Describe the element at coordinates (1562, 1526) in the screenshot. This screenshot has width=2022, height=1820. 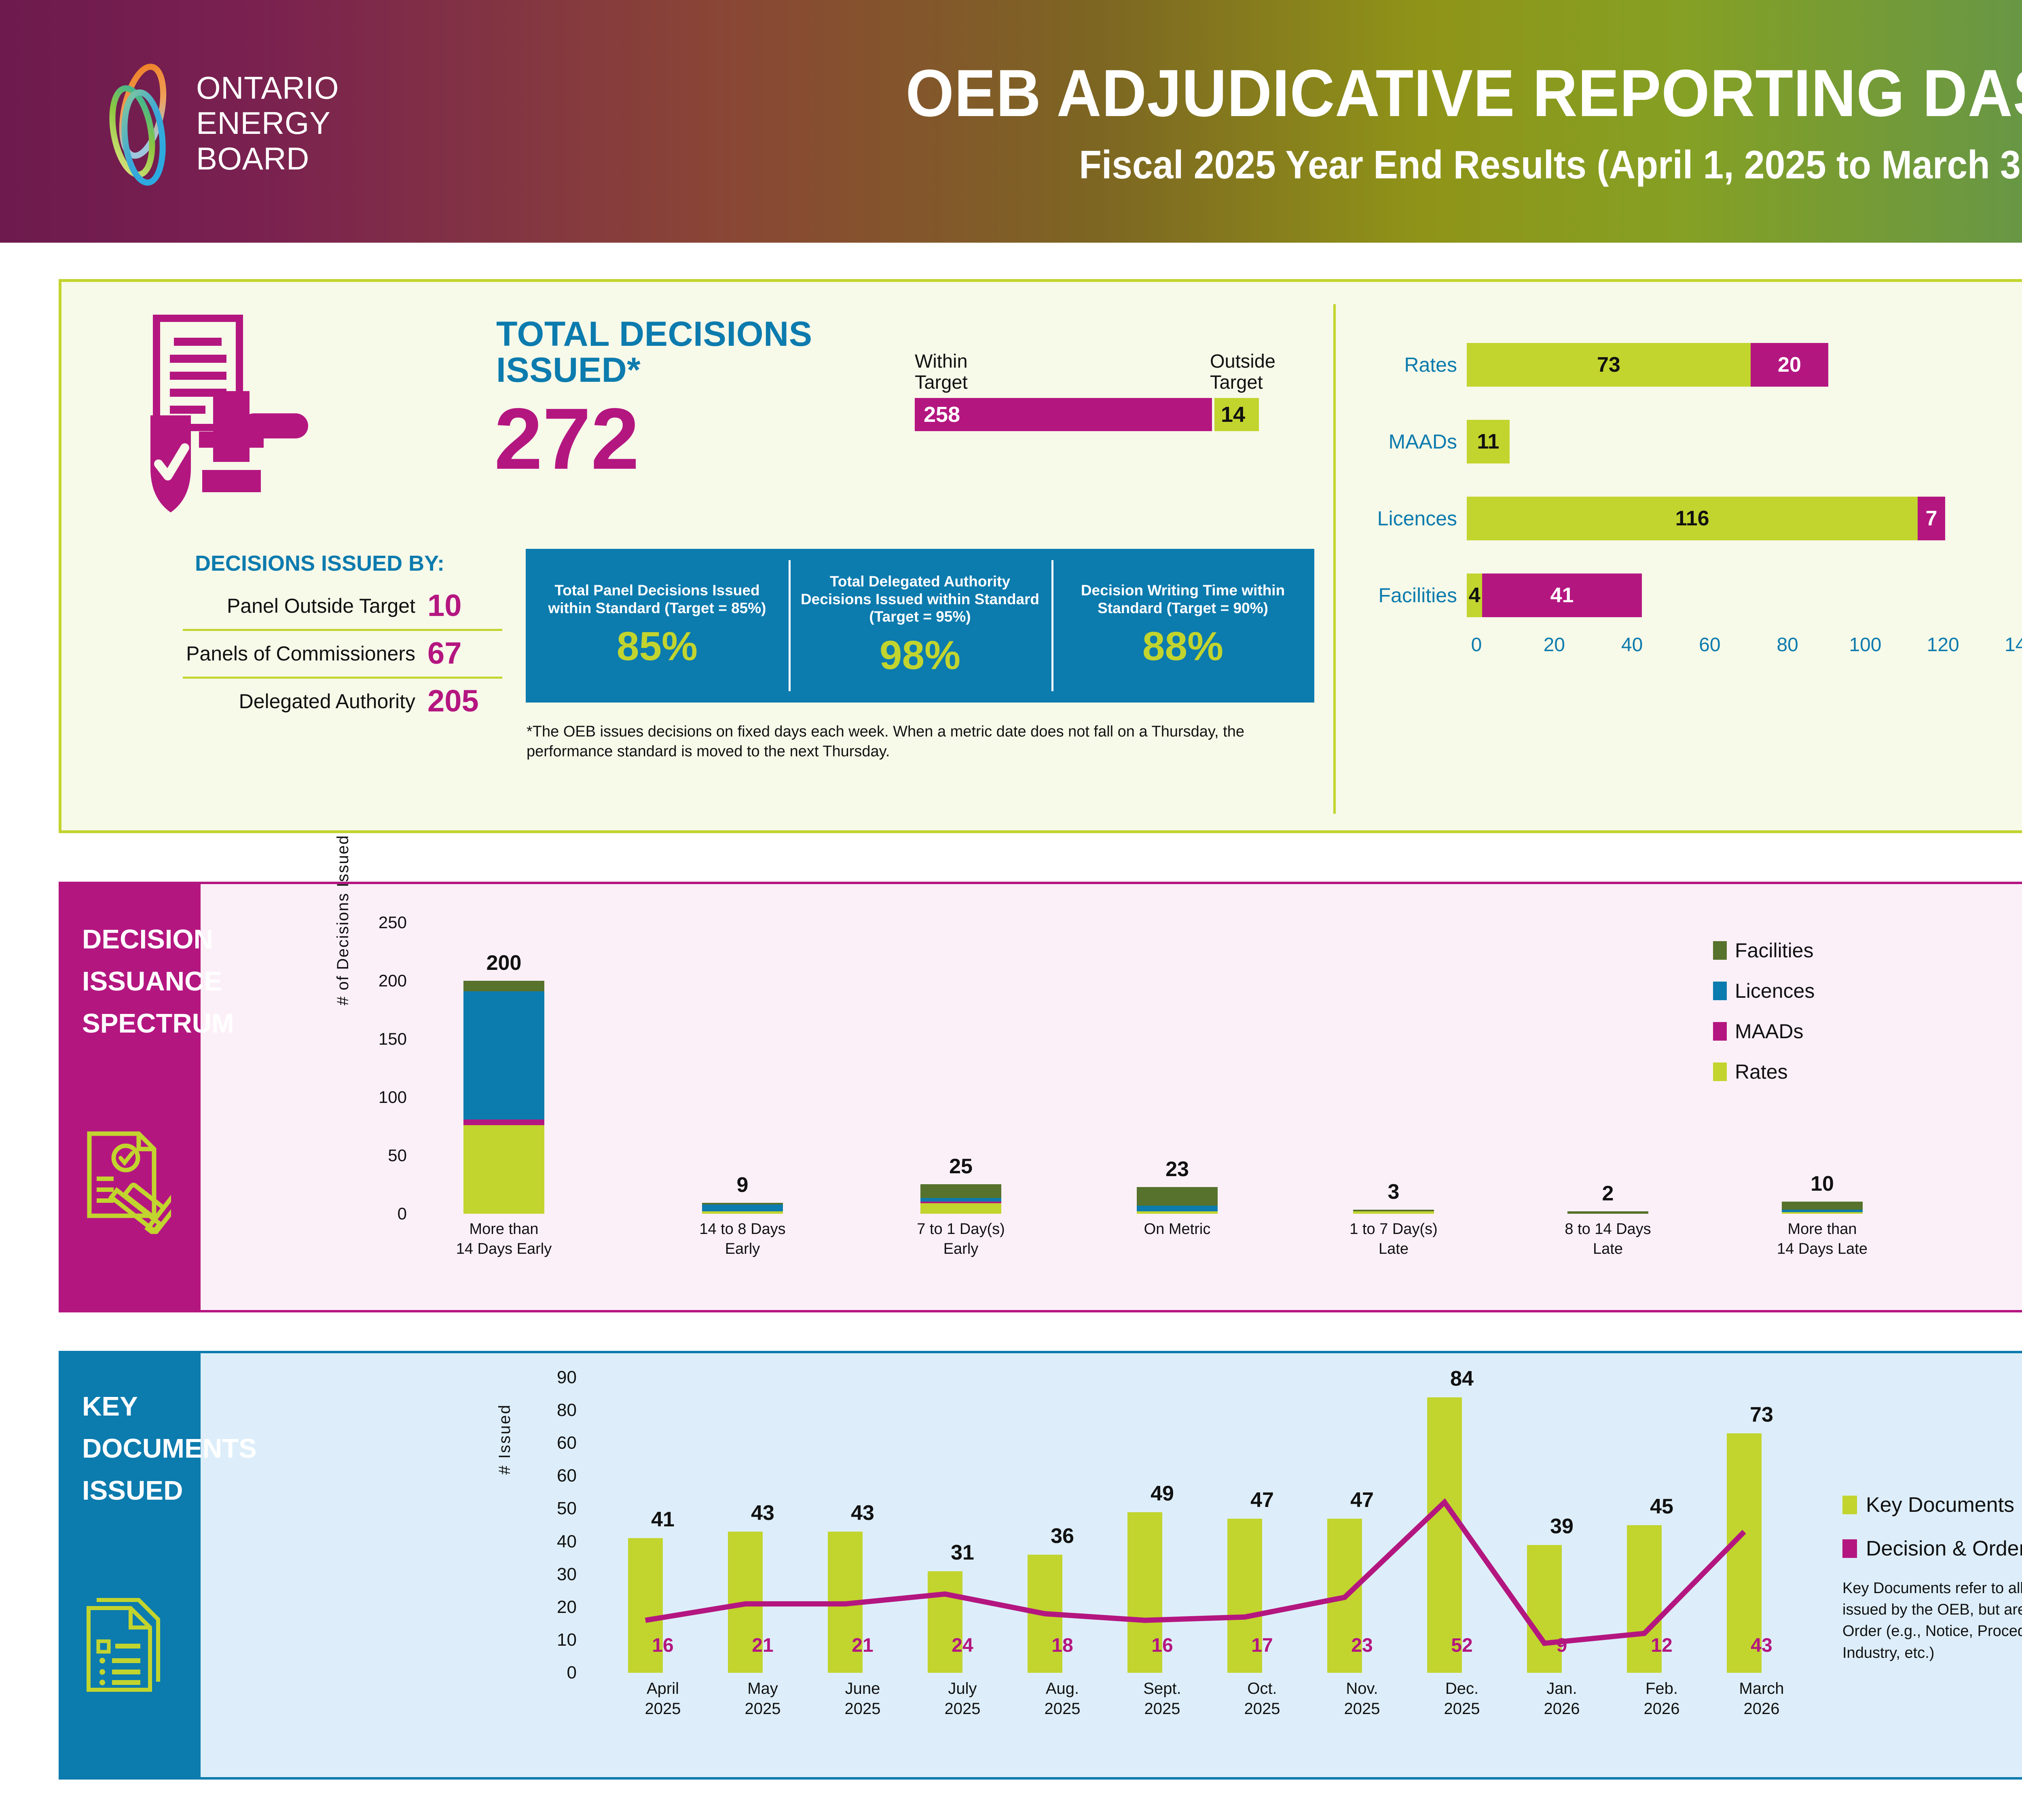
I see `bar-value-label: 39` at that location.